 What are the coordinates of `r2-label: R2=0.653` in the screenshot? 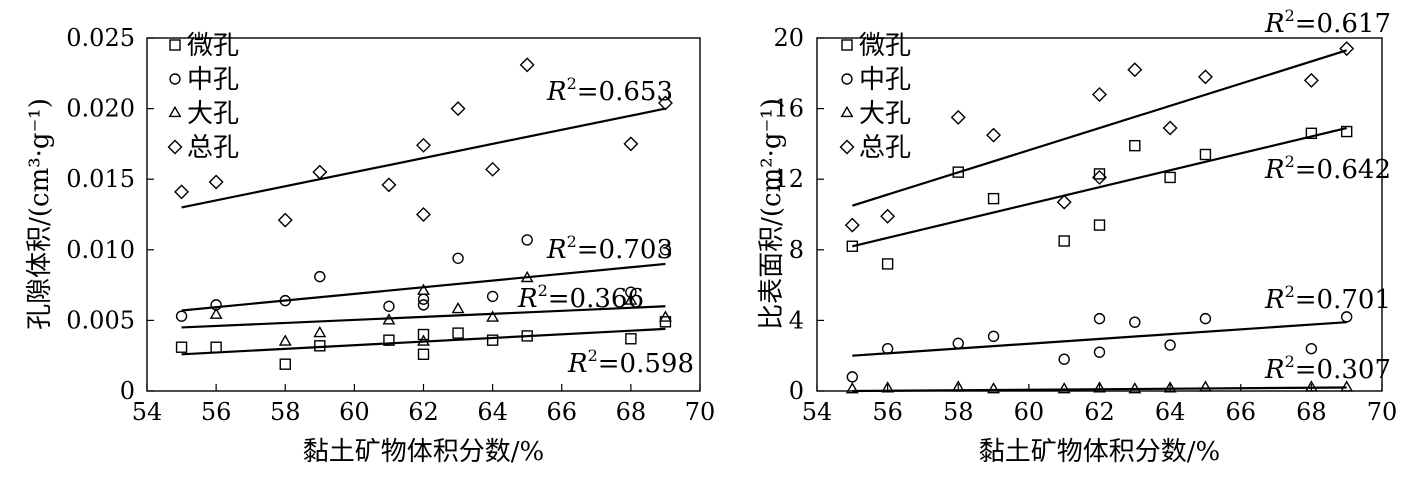 It's located at (609, 90).